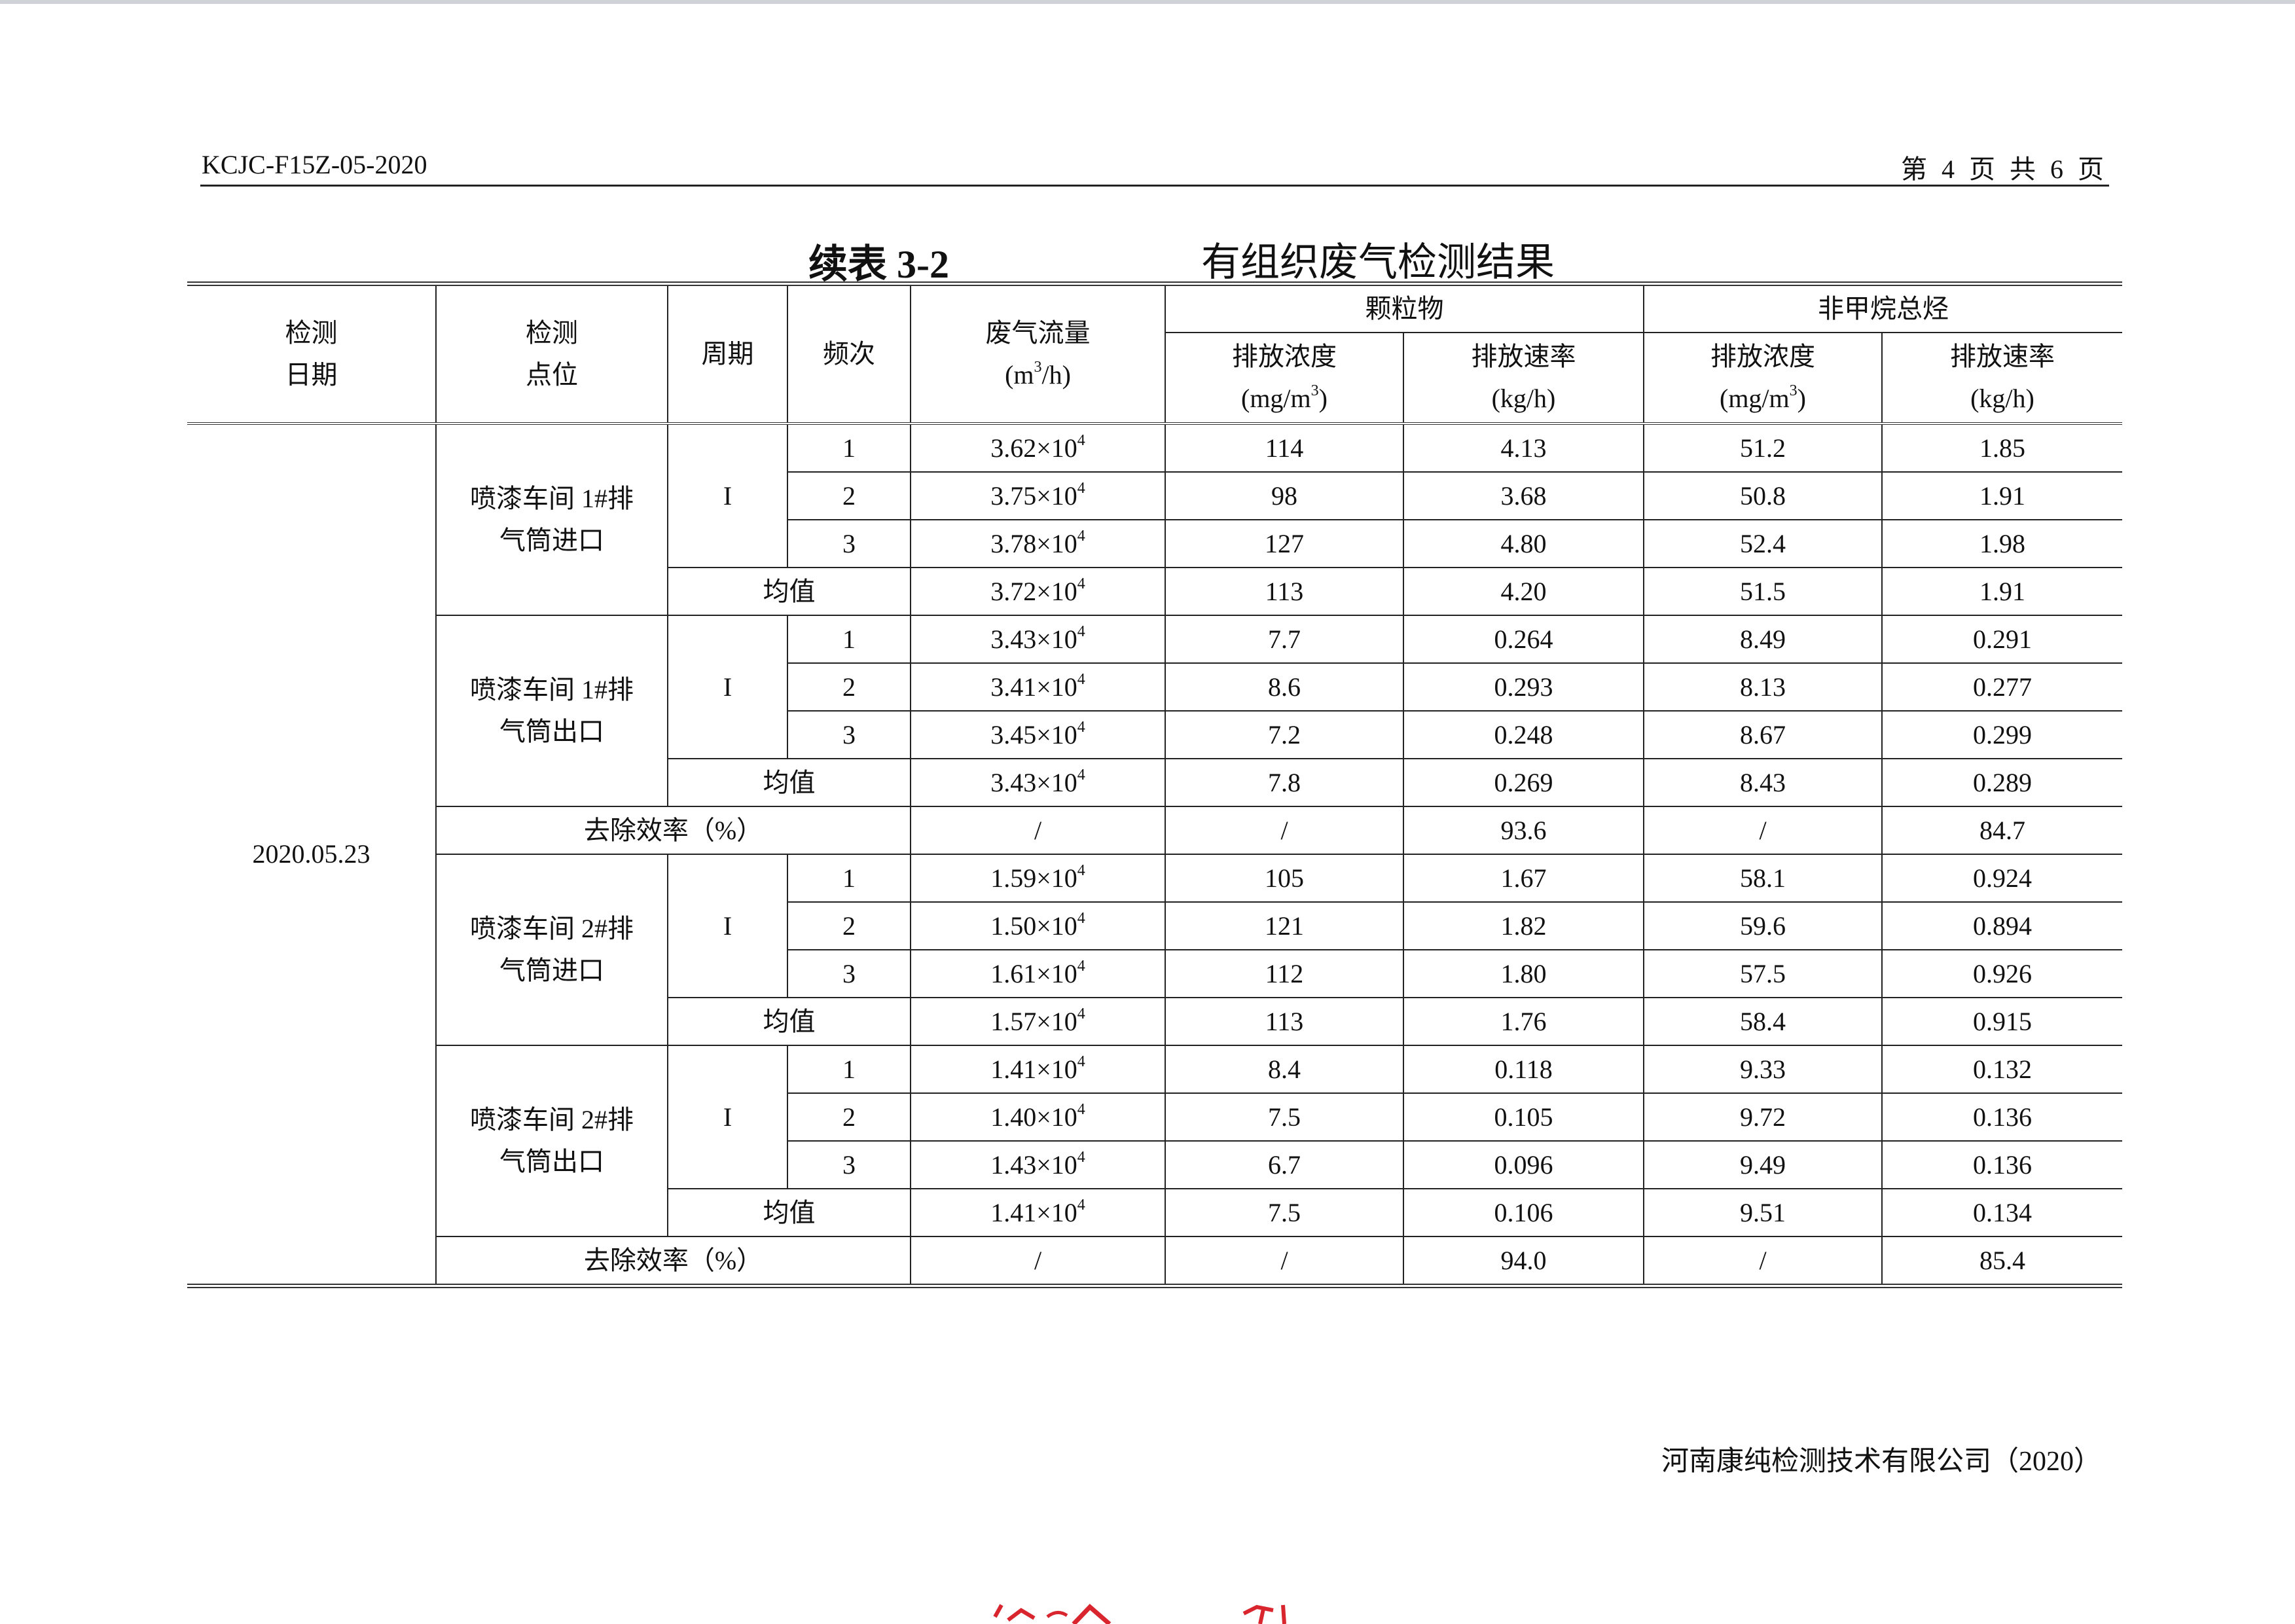  I want to click on nmhc-rate: 0.132, so click(2002, 1069).